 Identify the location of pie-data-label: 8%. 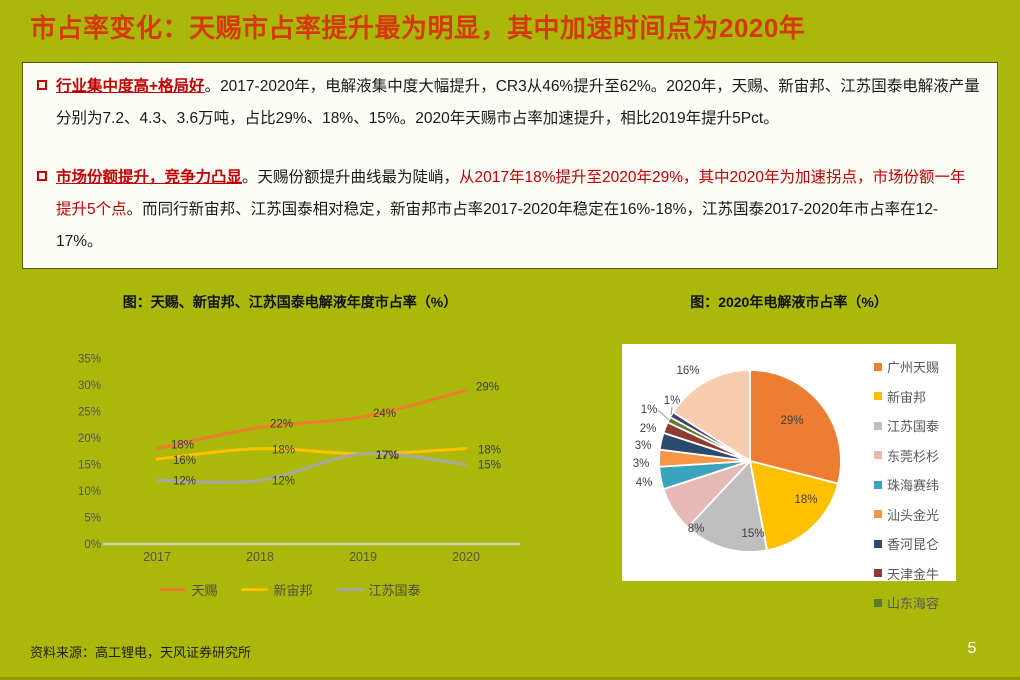
(696, 529).